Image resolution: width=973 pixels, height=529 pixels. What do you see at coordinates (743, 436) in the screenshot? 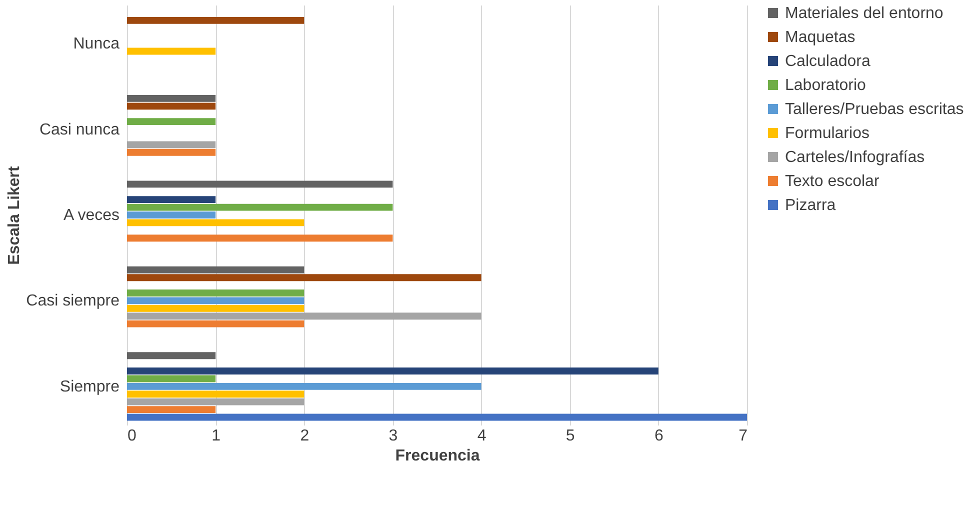
I see `x-tick-label: 7` at bounding box center [743, 436].